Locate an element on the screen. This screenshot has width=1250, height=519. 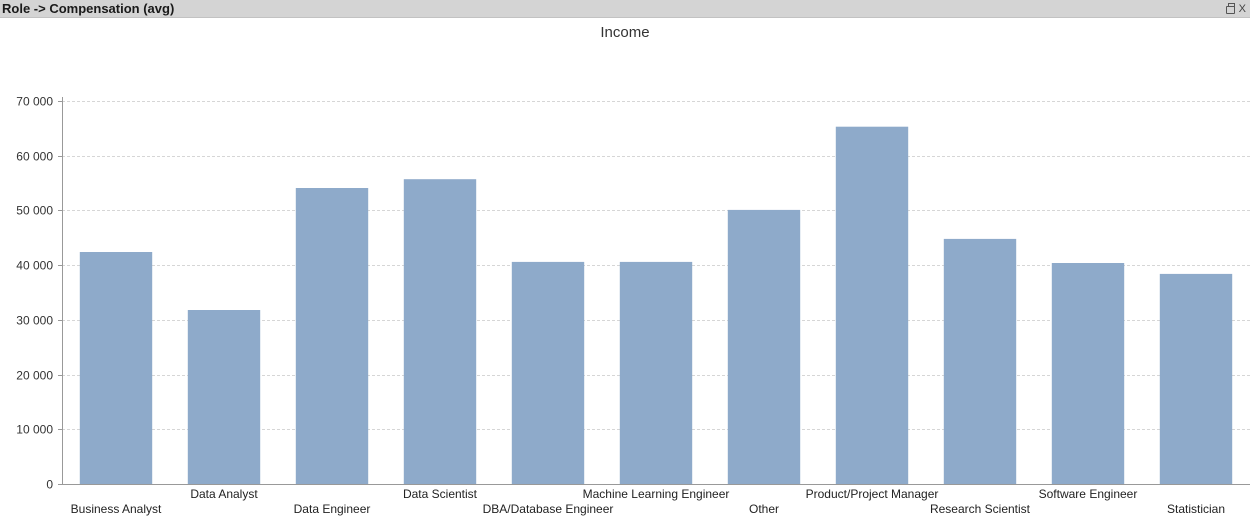
window-caption-bar: Role -> Compensation (avg) X is located at coordinates (625, 9).